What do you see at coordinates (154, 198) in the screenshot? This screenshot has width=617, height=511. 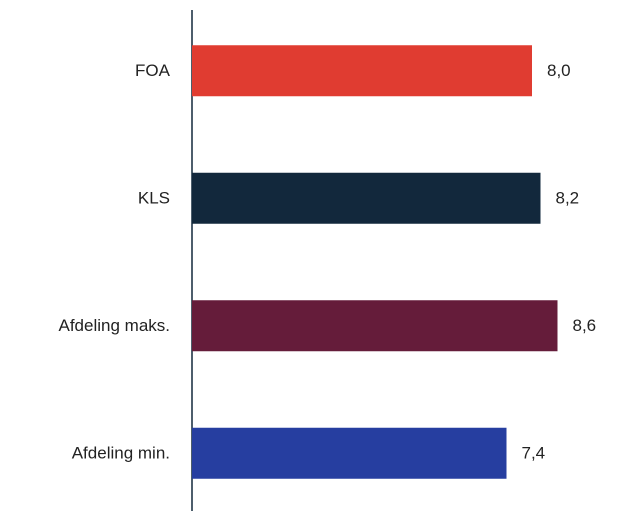 I see `category-label: KLS` at bounding box center [154, 198].